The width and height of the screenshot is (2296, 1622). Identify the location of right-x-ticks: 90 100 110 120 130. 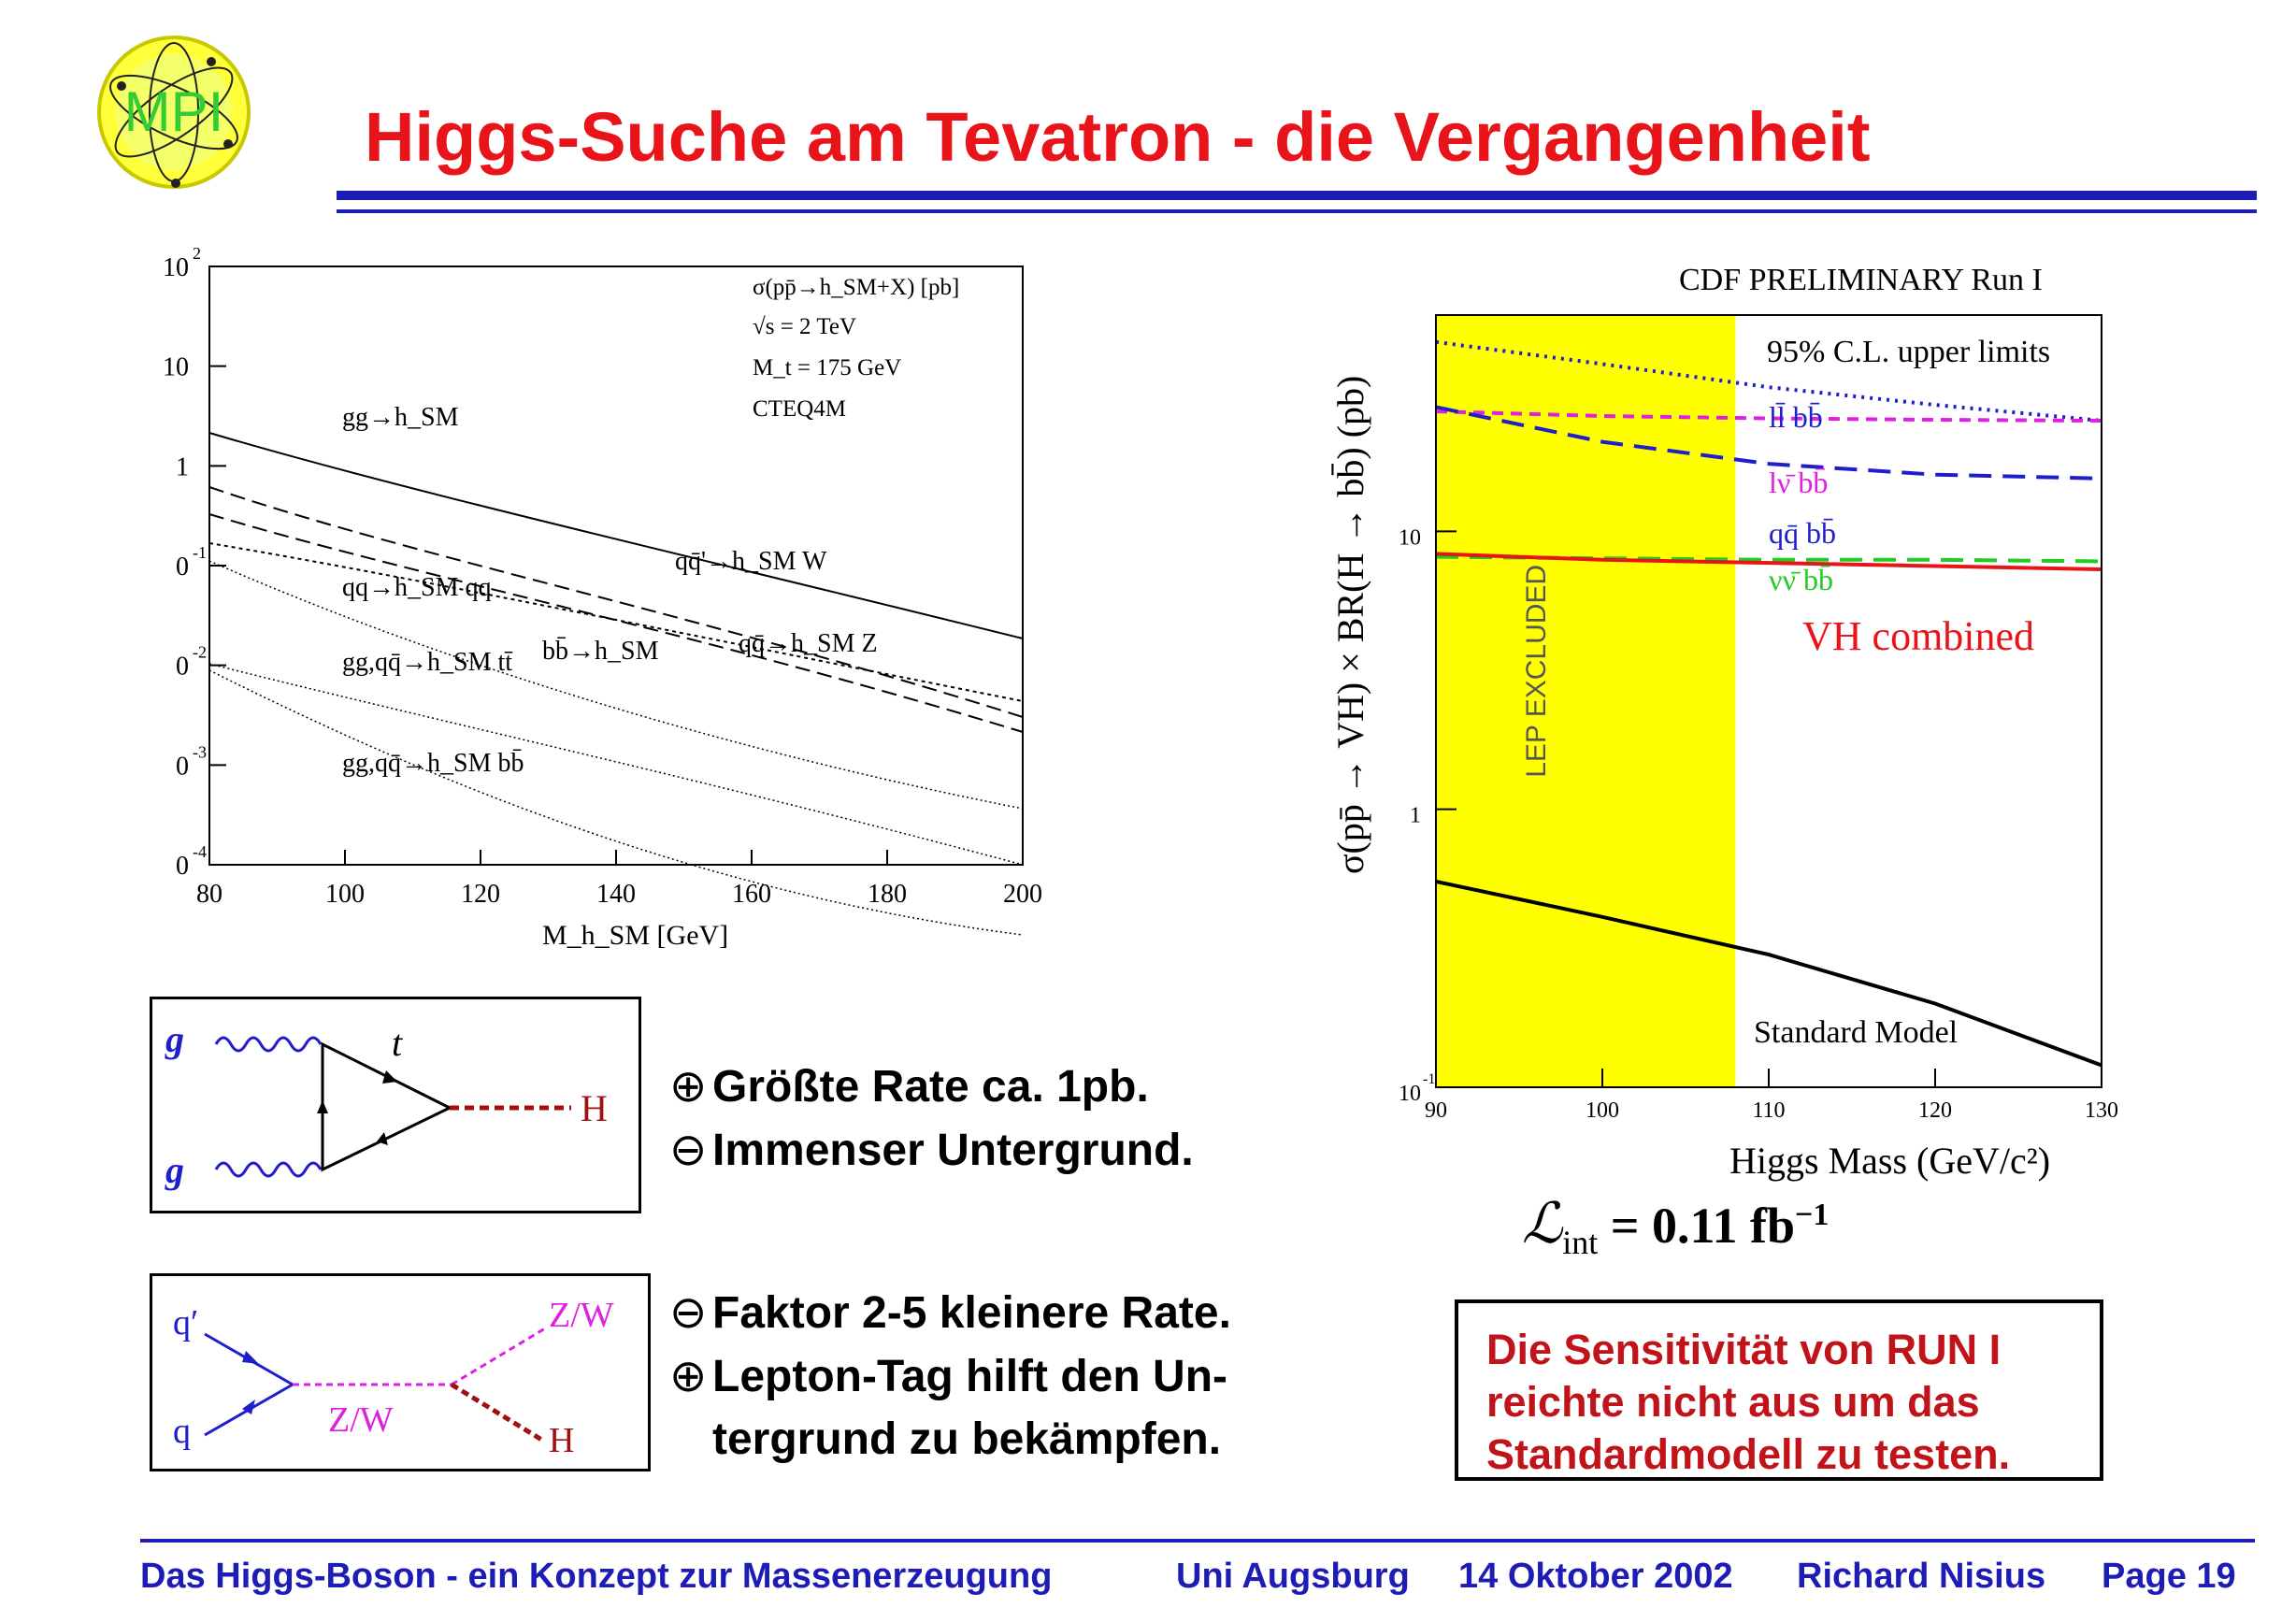
(1772, 1096).